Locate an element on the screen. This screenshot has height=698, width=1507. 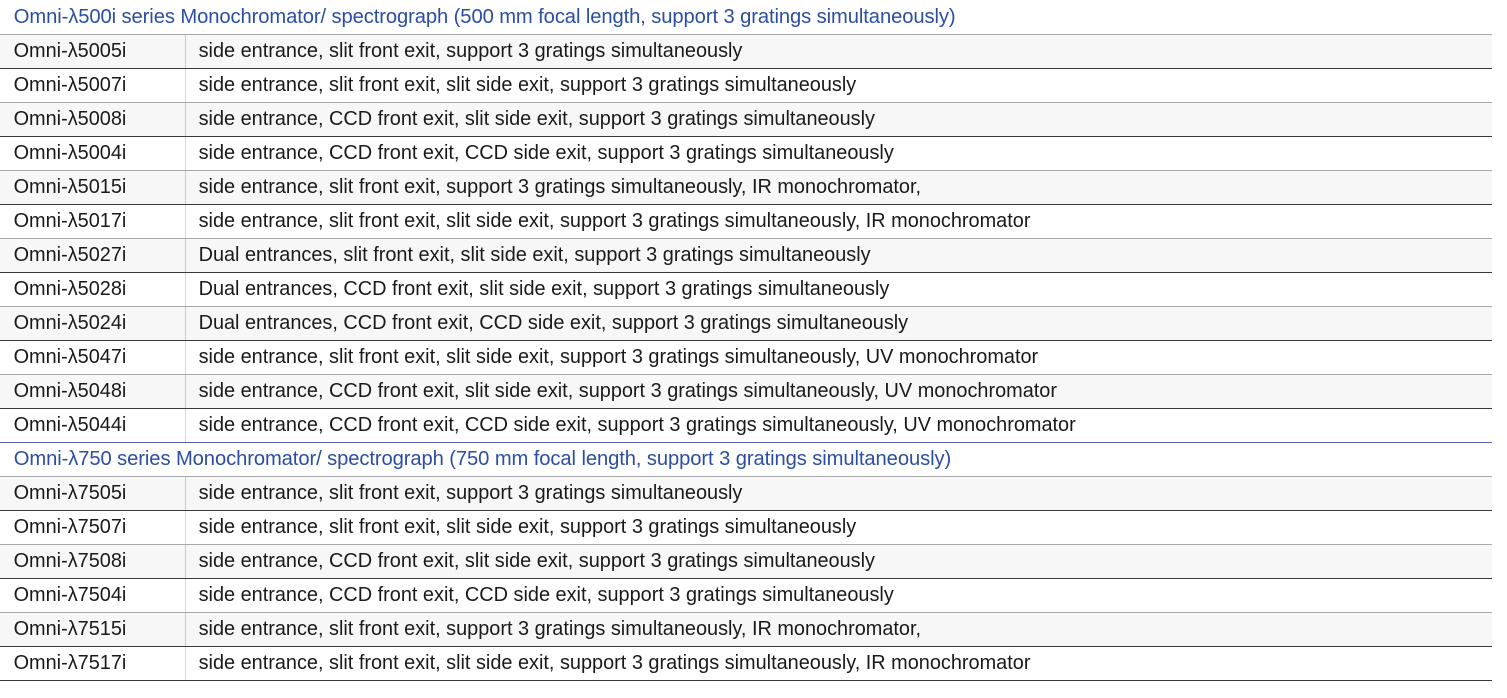
model-name-cell: Omni-λ5024i is located at coordinates (70, 323).